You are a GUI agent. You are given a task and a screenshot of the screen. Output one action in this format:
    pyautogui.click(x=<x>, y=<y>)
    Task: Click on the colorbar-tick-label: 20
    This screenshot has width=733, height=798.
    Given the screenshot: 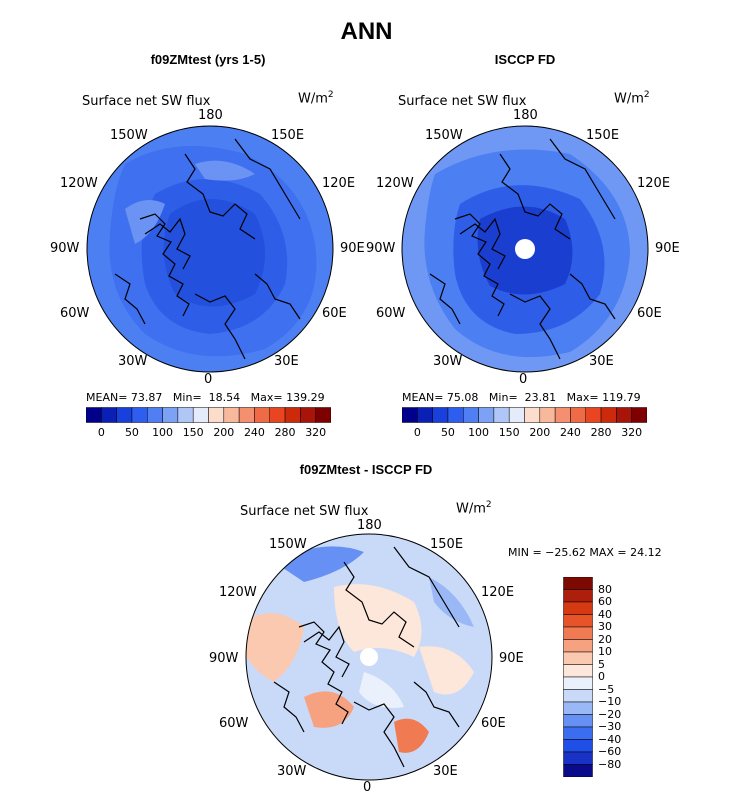 What is the action you would take?
    pyautogui.click(x=605, y=639)
    